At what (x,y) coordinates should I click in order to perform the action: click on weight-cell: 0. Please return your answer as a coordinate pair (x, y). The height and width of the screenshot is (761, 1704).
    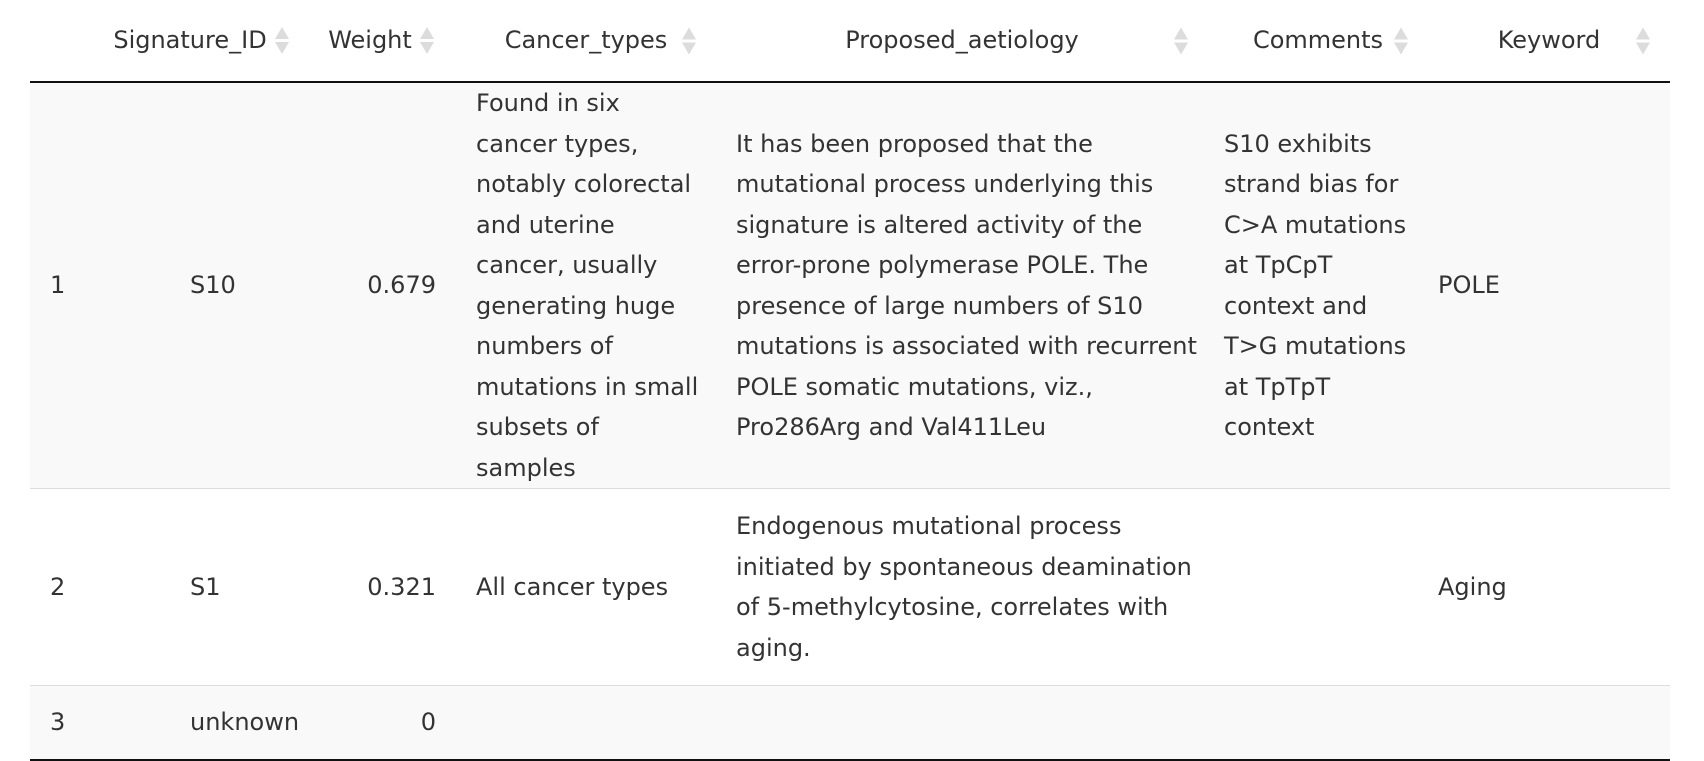
    Looking at the image, I should click on (381, 723).